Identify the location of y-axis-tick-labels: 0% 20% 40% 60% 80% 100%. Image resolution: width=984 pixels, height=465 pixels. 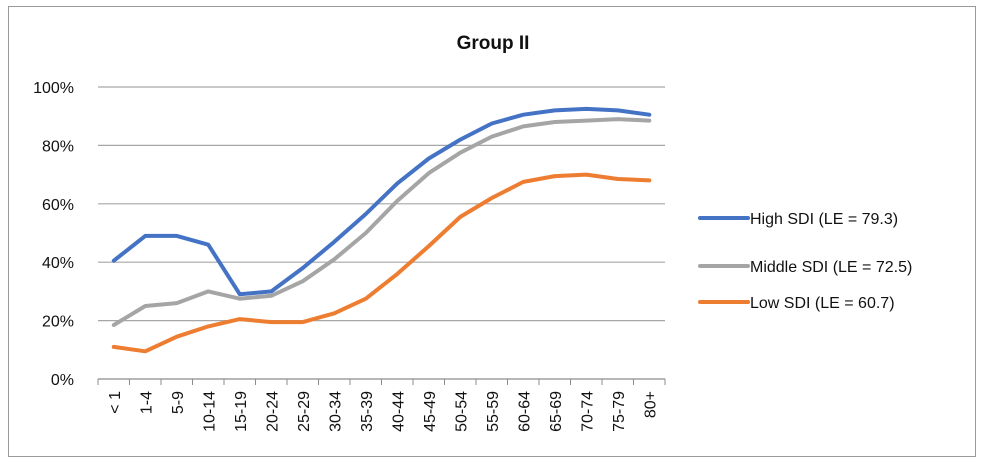
(53, 234).